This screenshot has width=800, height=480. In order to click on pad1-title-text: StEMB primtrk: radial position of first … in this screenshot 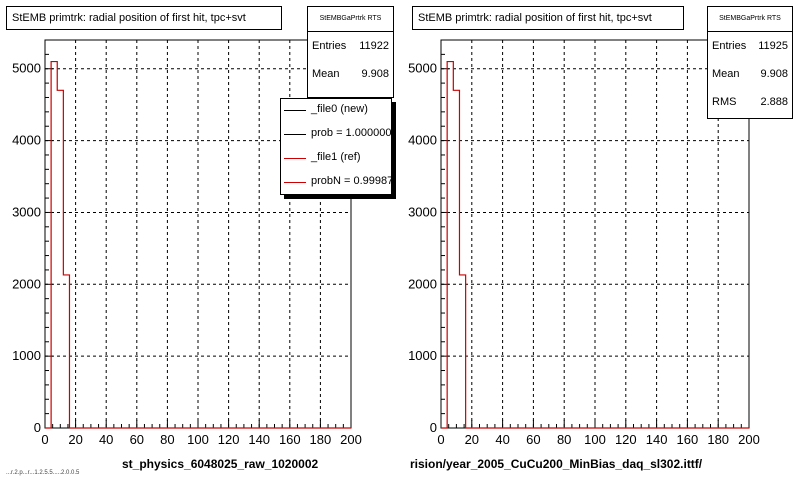, I will do `click(129, 18)`.